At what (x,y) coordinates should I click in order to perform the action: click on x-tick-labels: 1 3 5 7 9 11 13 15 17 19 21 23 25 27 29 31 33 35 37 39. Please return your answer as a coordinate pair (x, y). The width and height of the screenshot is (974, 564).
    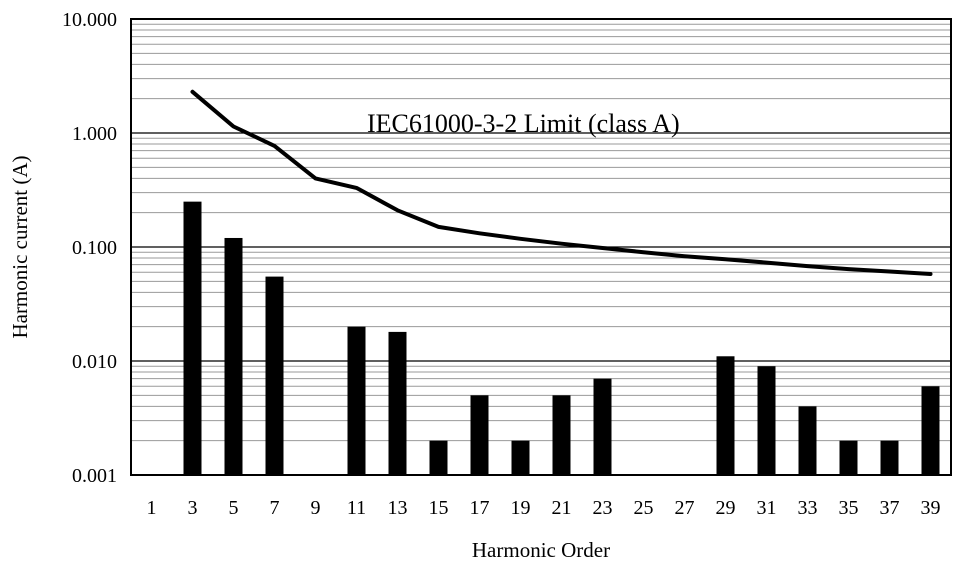
    Looking at the image, I should click on (544, 508).